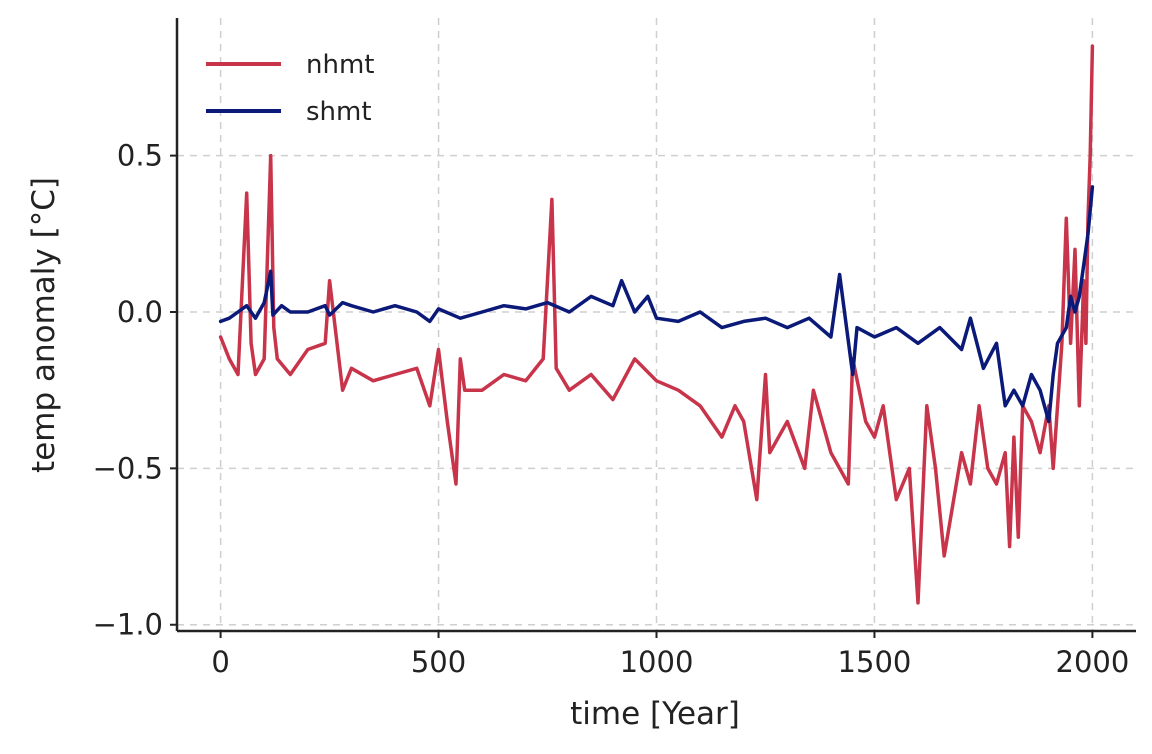 This screenshot has height=754, width=1152. I want to click on x-tick-label: 1000, so click(657, 662).